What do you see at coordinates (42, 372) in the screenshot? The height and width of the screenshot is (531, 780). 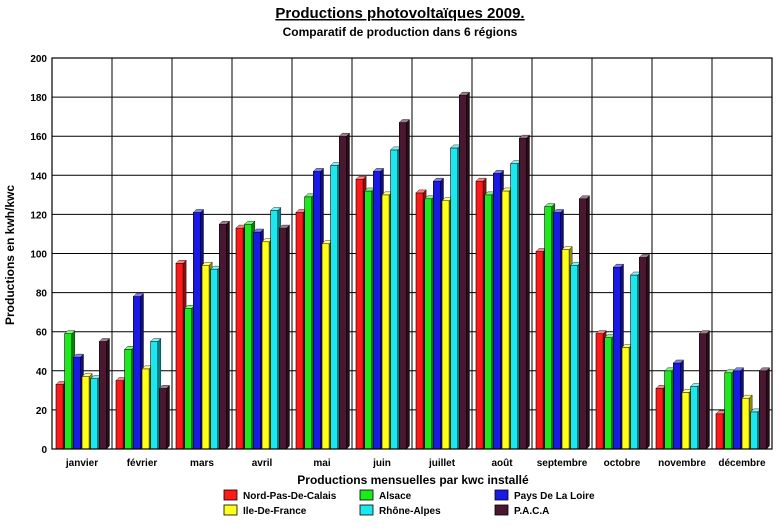 I see `y-tick-label: 40` at bounding box center [42, 372].